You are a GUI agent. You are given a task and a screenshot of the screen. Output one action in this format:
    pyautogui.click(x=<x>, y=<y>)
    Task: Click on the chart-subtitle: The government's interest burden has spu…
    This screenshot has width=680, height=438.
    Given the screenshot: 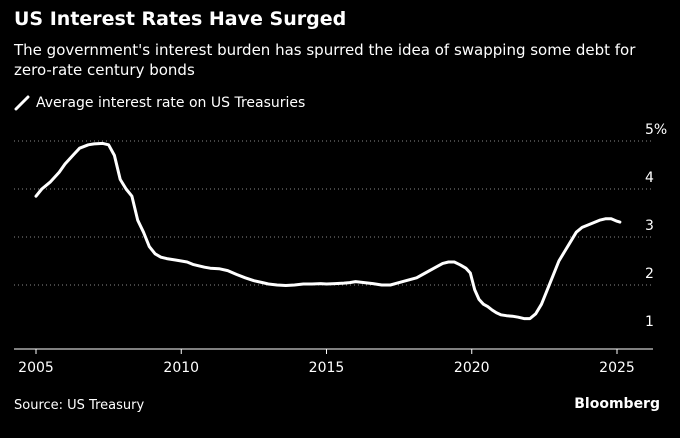 What is the action you would take?
    pyautogui.click(x=325, y=60)
    